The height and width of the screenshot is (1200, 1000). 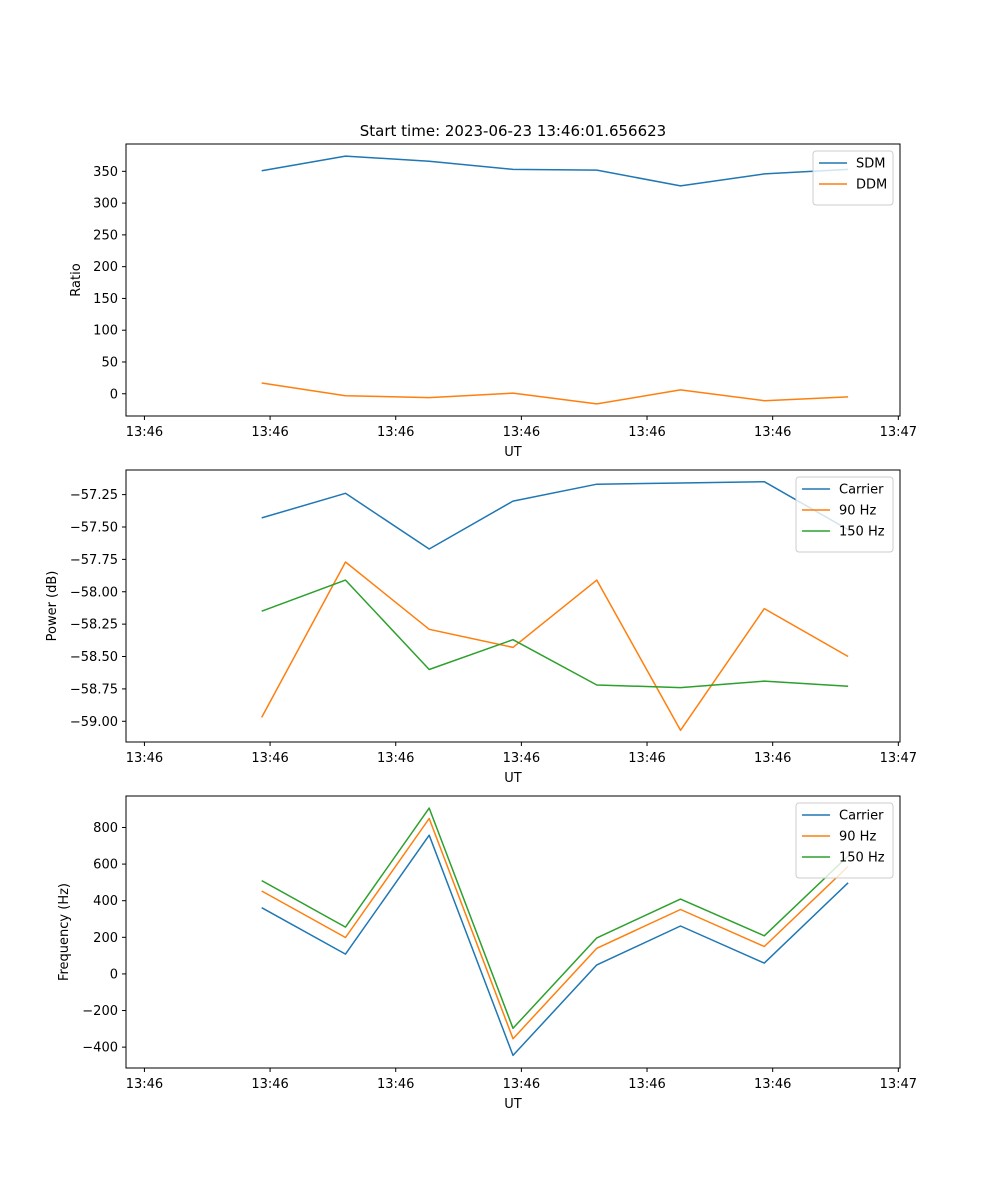 I want to click on y-tick-label: 100, so click(x=105, y=331).